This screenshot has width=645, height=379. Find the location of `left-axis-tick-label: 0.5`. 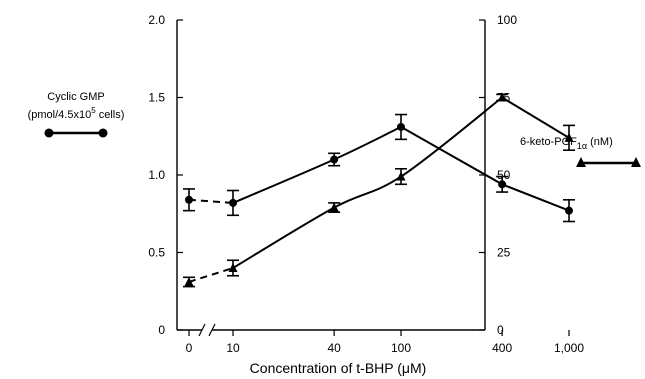

left-axis-tick-label: 0.5 is located at coordinates (156, 253).